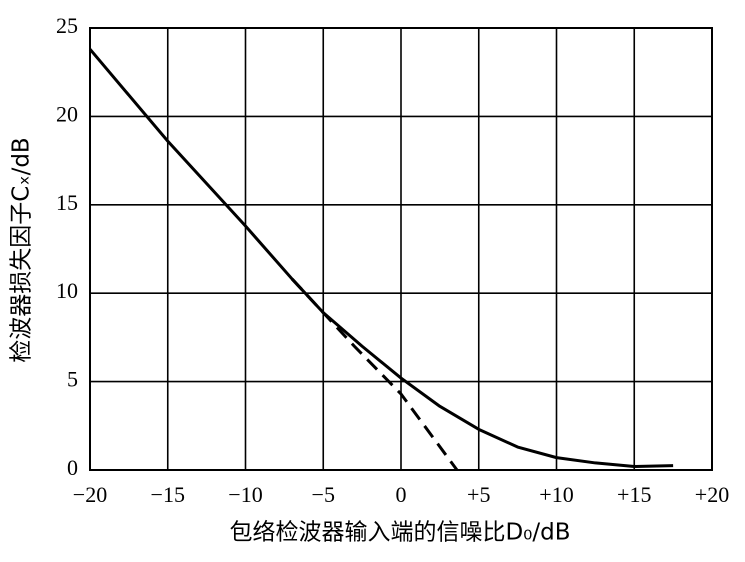 The width and height of the screenshot is (745, 562). I want to click on x-tick-label: −20, so click(90, 494).